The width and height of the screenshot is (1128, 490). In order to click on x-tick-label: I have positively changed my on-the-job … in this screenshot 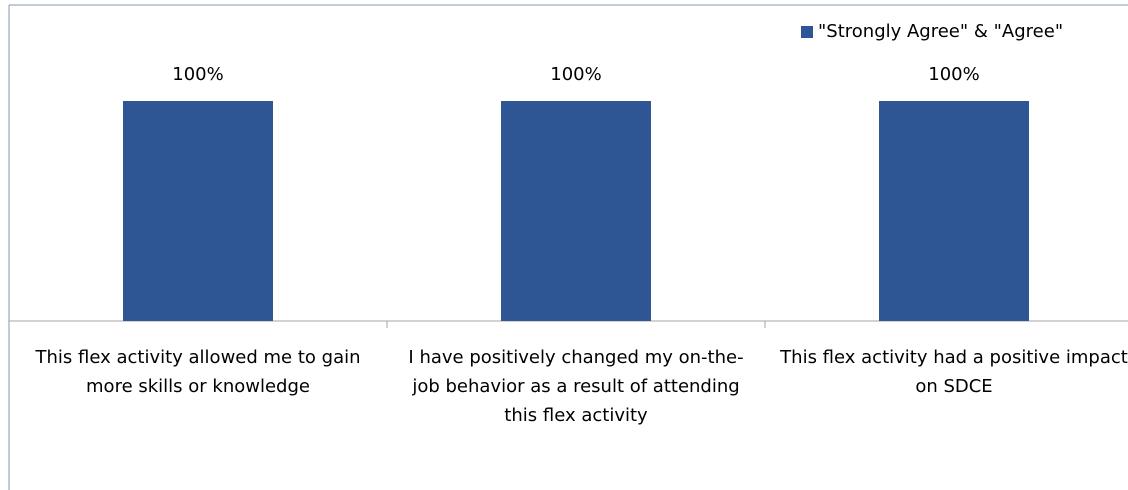, I will do `click(576, 386)`.